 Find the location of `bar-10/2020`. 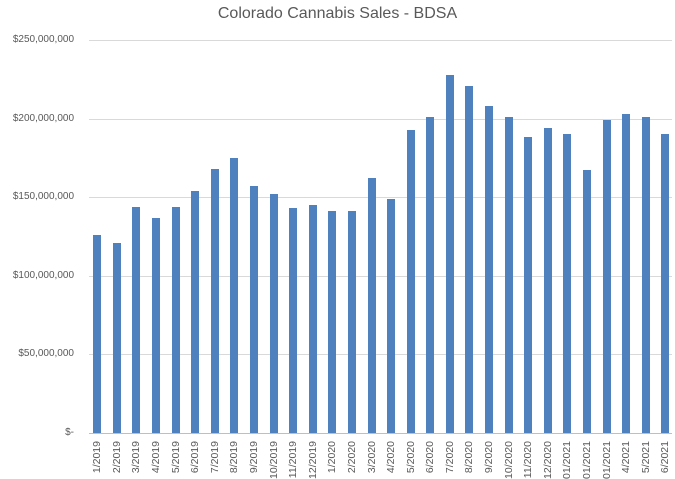

bar-10/2020 is located at coordinates (508, 275).